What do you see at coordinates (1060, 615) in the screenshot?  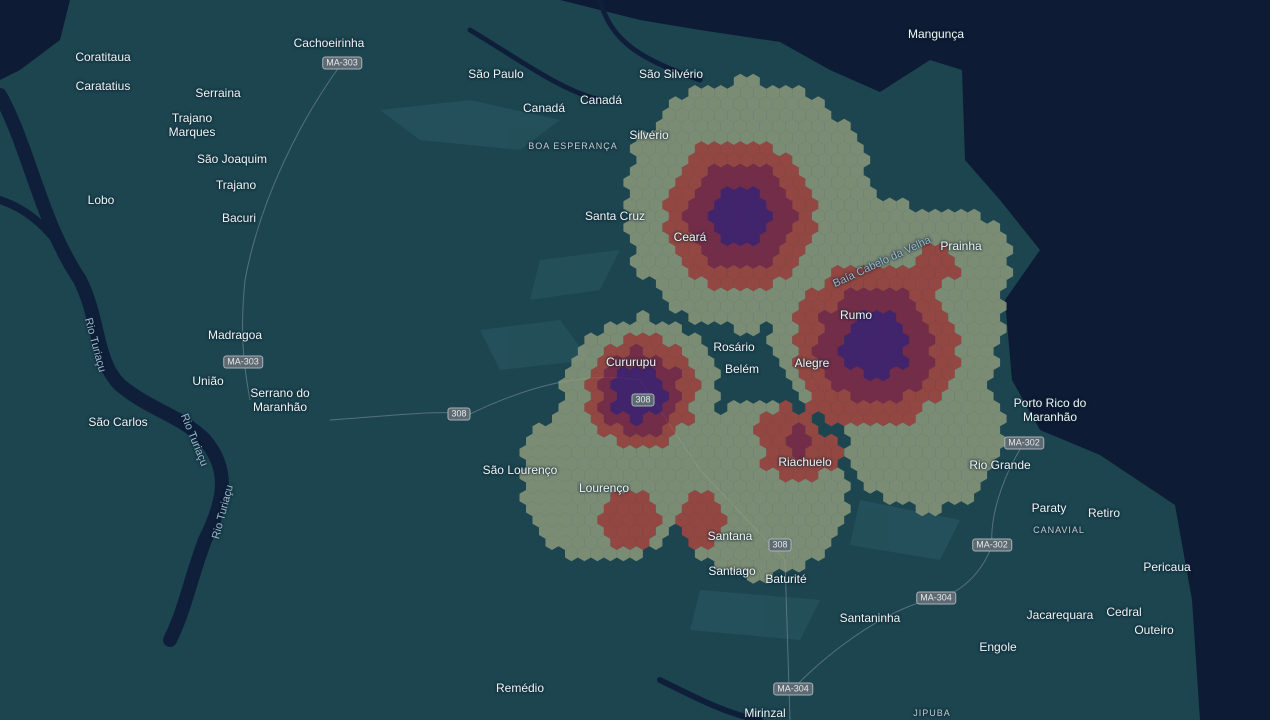 I see `place: Jacarequara` at bounding box center [1060, 615].